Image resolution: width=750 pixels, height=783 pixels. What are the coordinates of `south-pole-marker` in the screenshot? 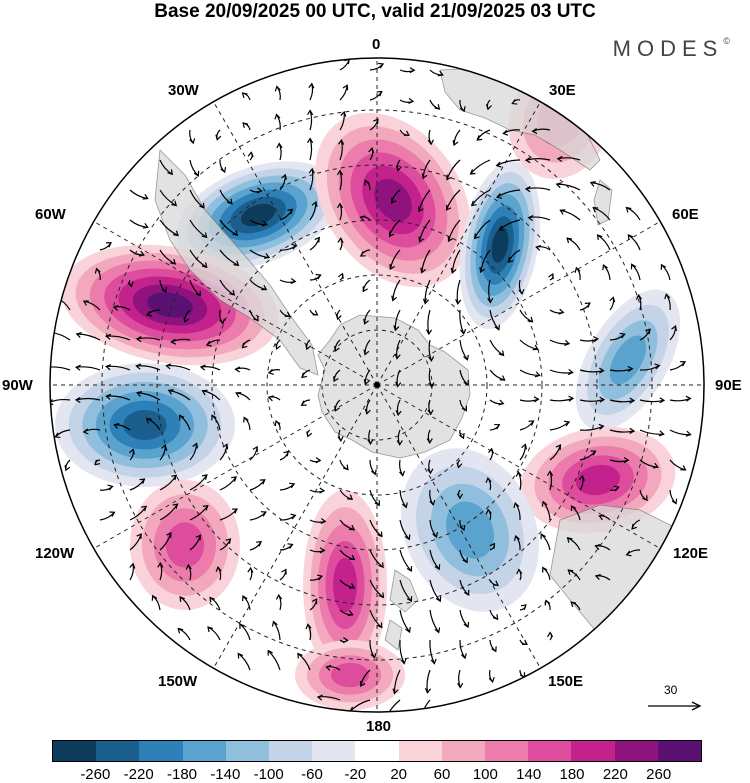 It's located at (377, 385).